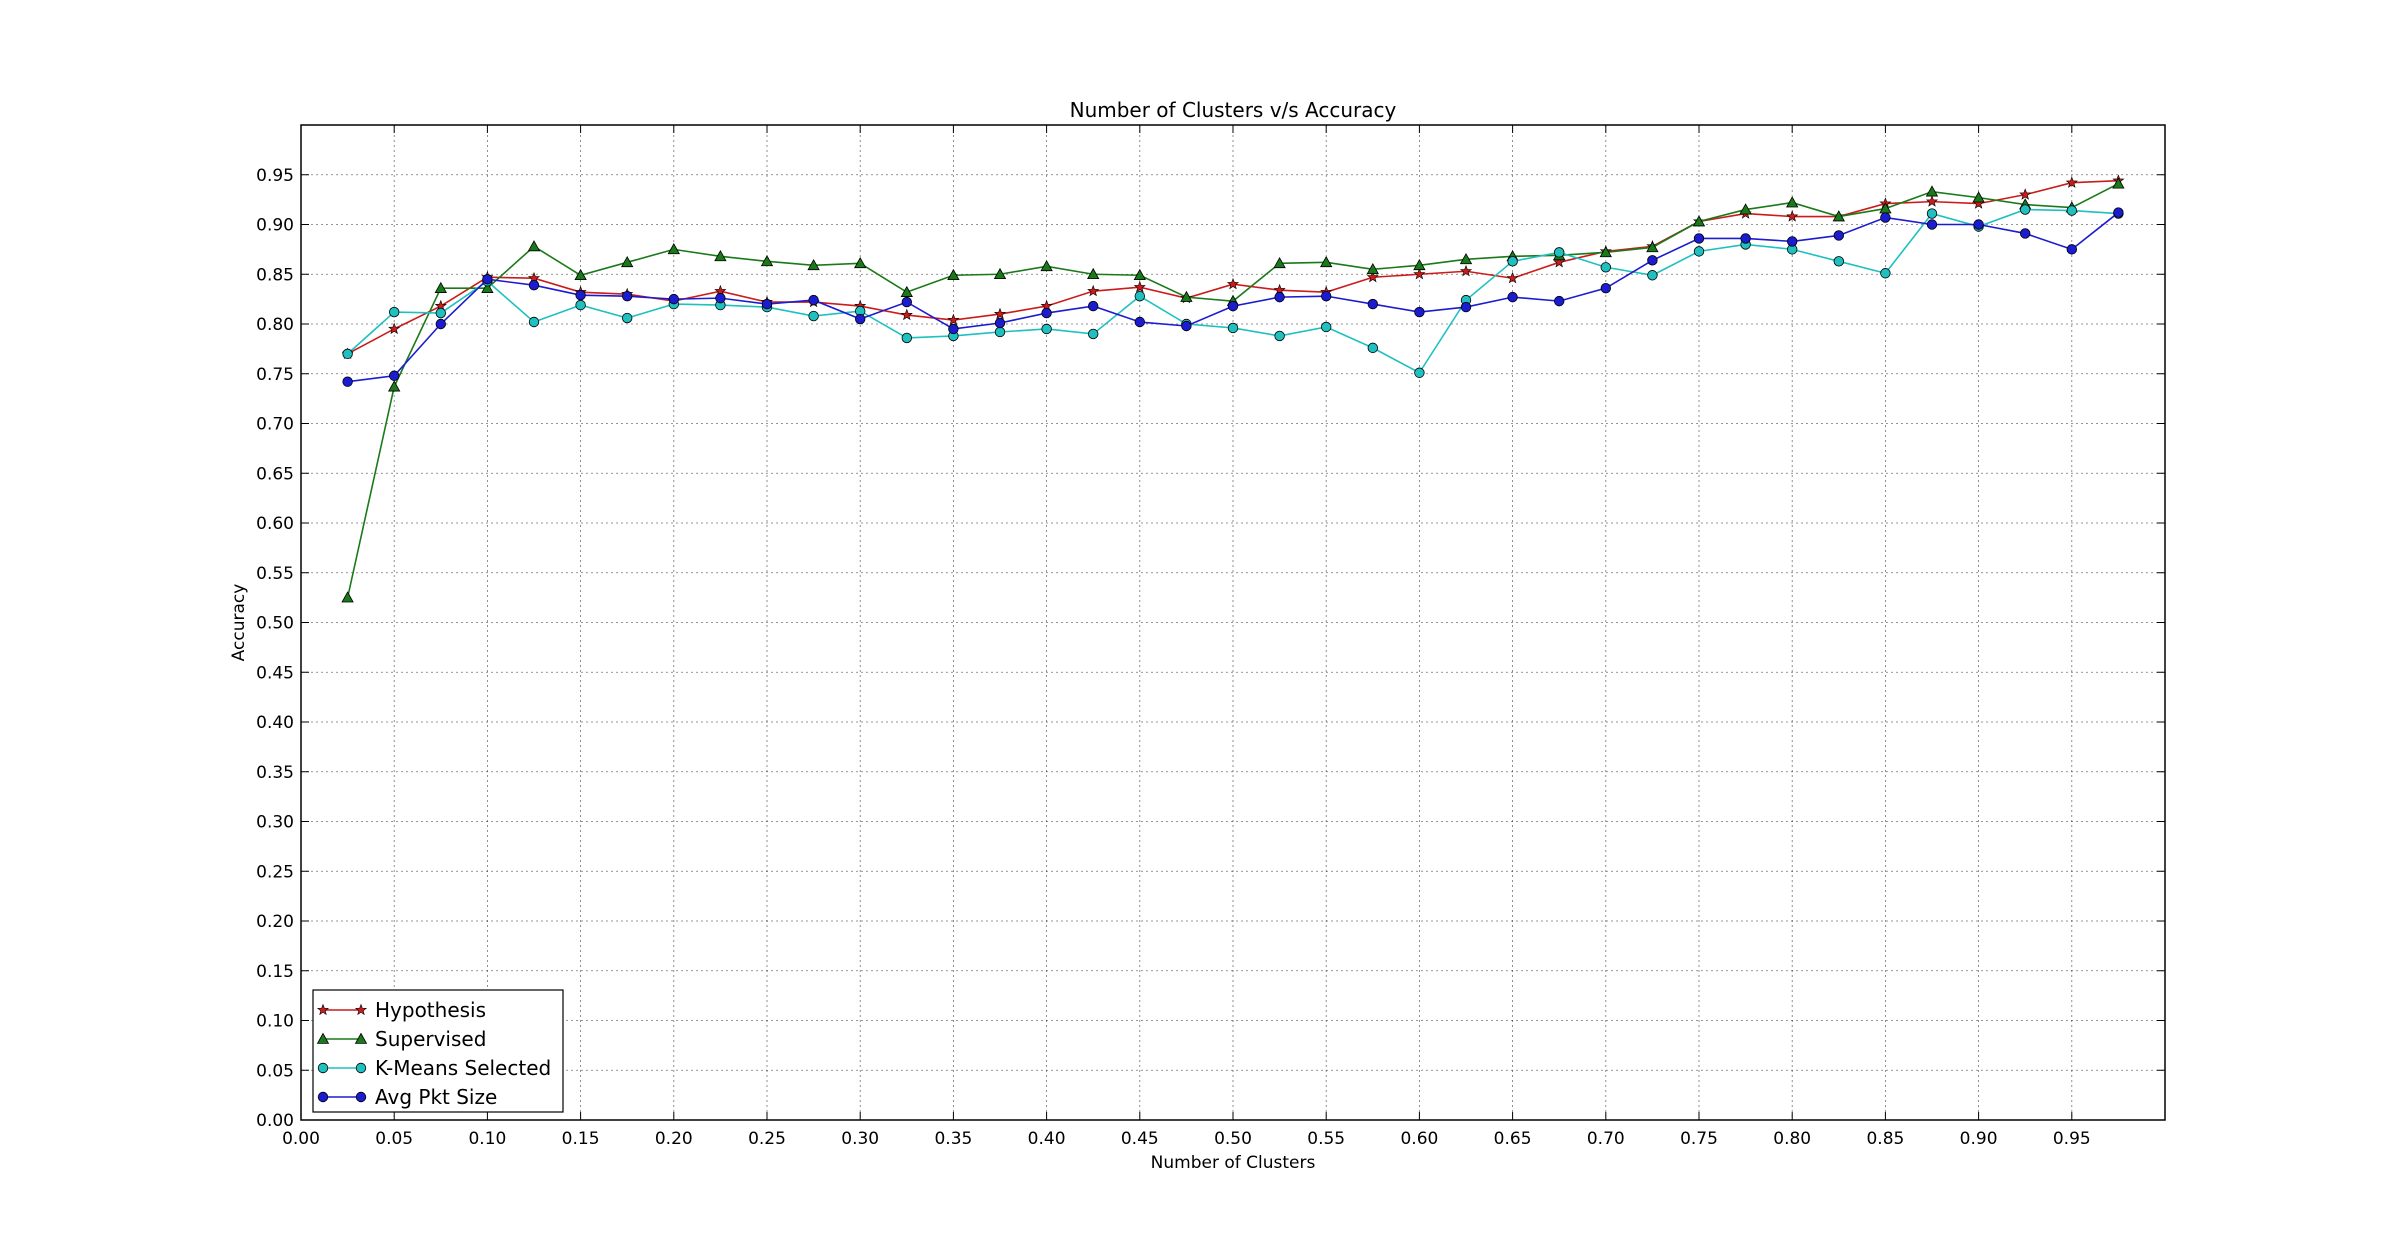 This screenshot has width=2400, height=1245. Describe the element at coordinates (275, 1121) in the screenshot. I see `y-tick-label: 0.00` at that location.